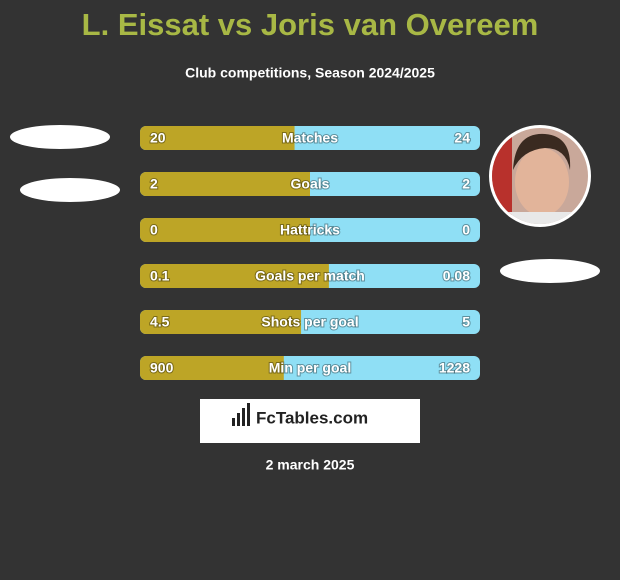  Describe the element at coordinates (162, 368) in the screenshot. I see `value-label-left: 900` at that location.